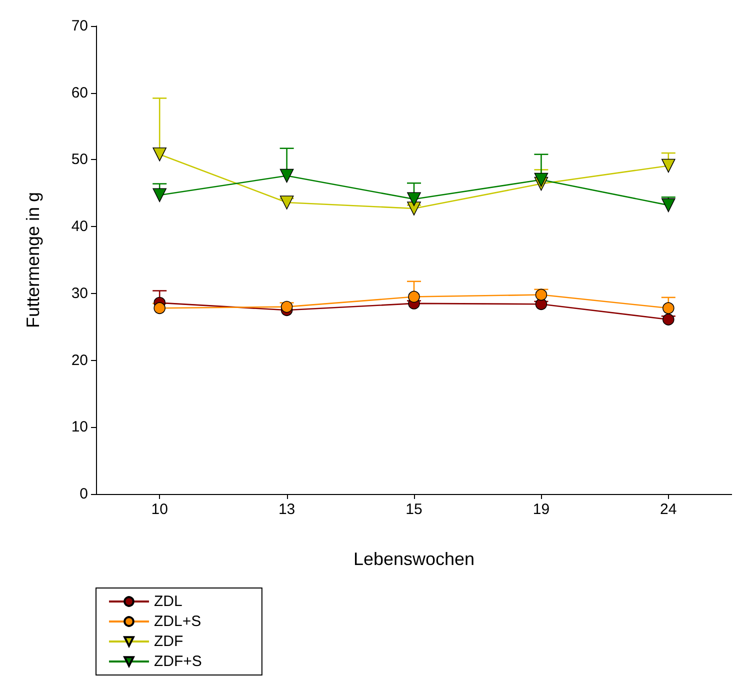 This screenshot has width=740, height=693. I want to click on y-axis-title: Futtermenge in g, so click(33, 260).